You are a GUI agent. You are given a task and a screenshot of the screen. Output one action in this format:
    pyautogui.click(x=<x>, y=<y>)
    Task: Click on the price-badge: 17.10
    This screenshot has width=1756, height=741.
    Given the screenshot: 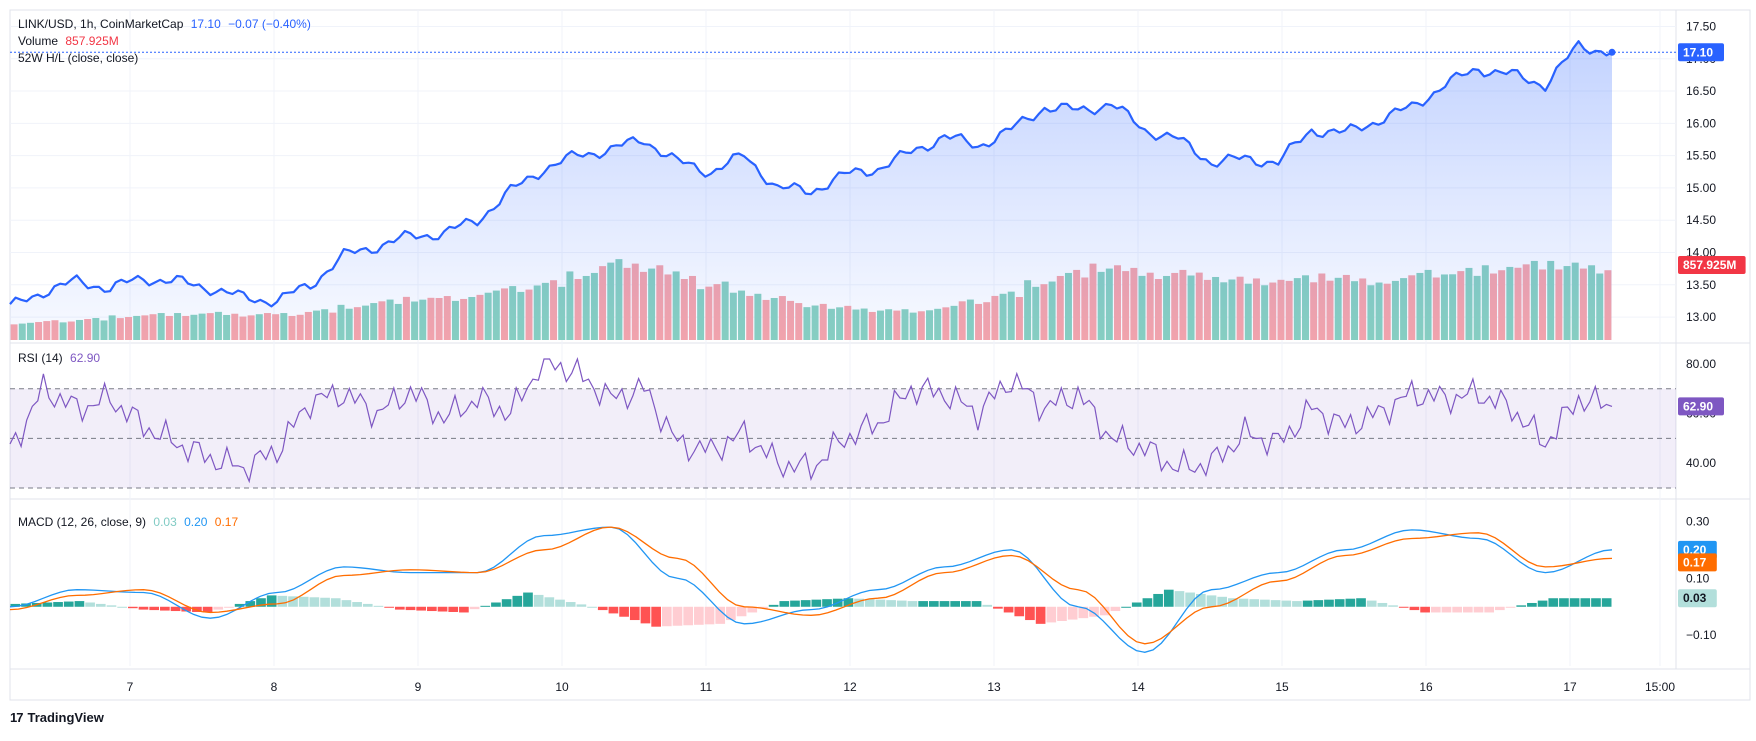 What is the action you would take?
    pyautogui.click(x=1698, y=52)
    